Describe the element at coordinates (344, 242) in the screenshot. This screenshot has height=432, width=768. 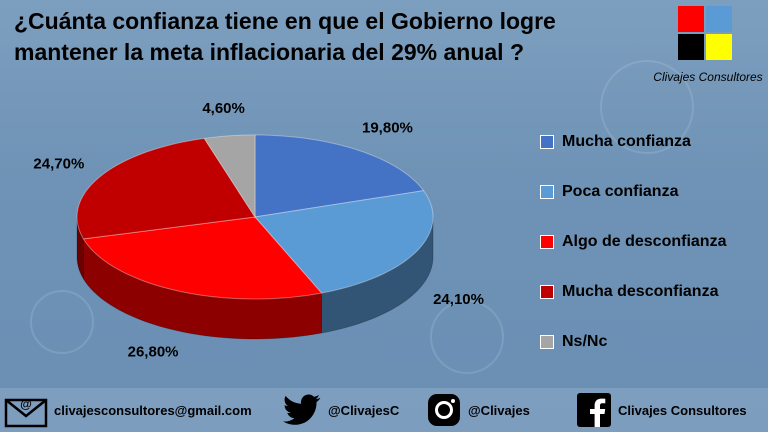
I see `pie-slice-poca-confianza` at that location.